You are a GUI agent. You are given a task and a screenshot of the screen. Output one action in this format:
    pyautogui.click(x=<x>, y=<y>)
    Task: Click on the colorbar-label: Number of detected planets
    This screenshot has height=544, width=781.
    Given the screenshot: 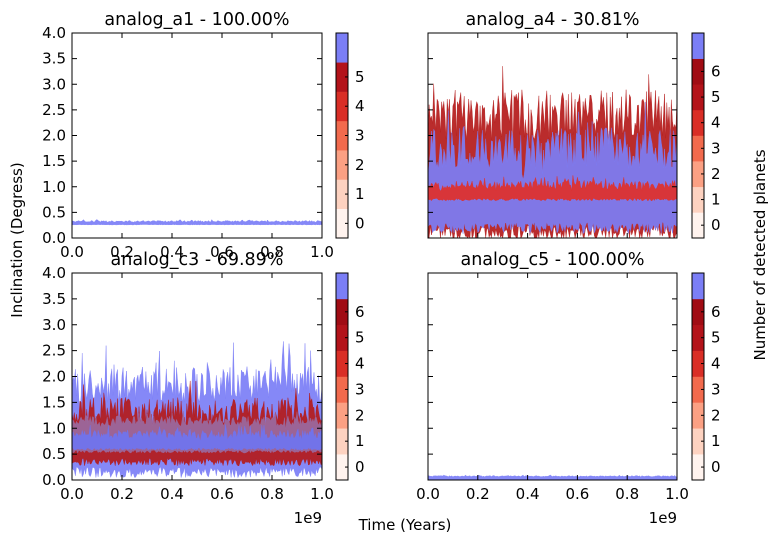 What is the action you would take?
    pyautogui.click(x=760, y=254)
    